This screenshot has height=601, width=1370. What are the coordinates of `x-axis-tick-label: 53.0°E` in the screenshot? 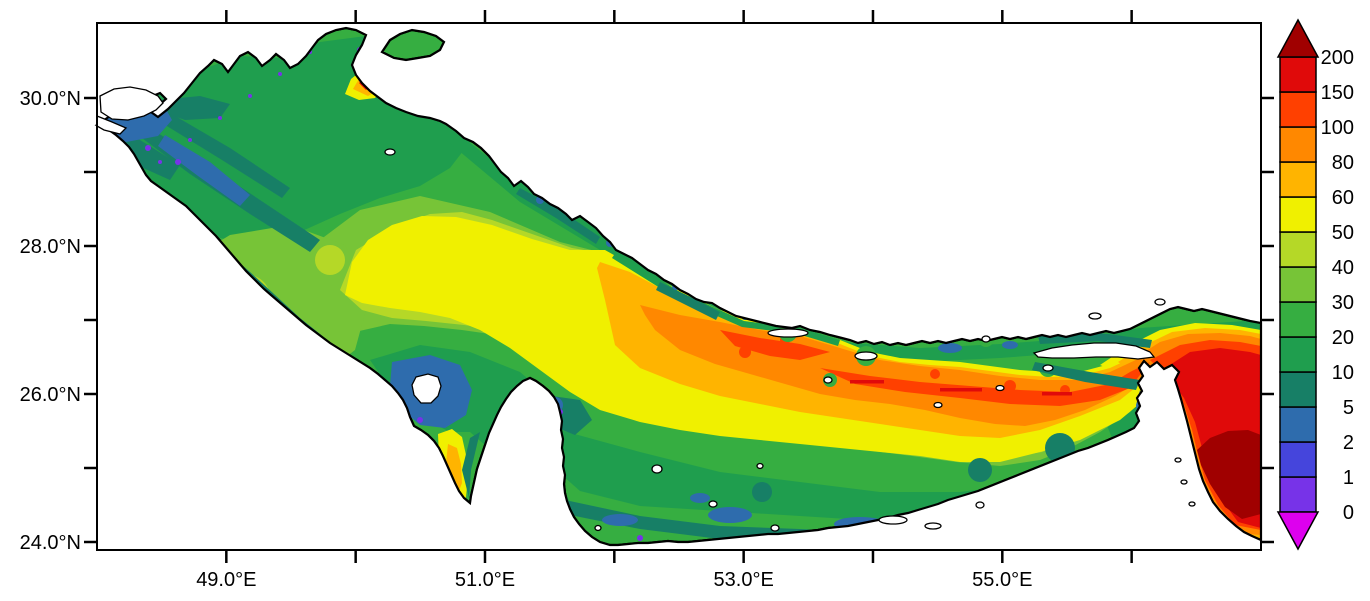 It's located at (744, 580).